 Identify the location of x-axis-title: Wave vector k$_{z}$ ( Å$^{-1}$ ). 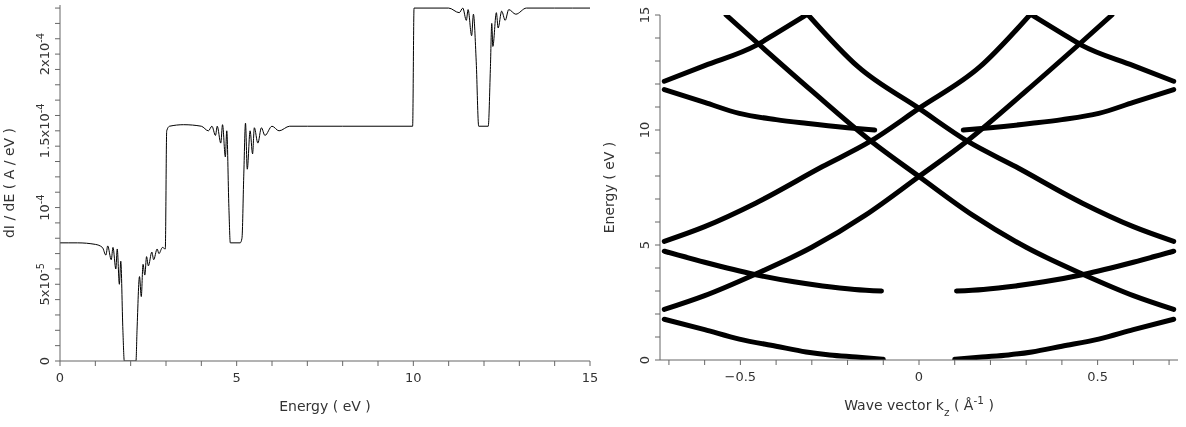
(919, 406).